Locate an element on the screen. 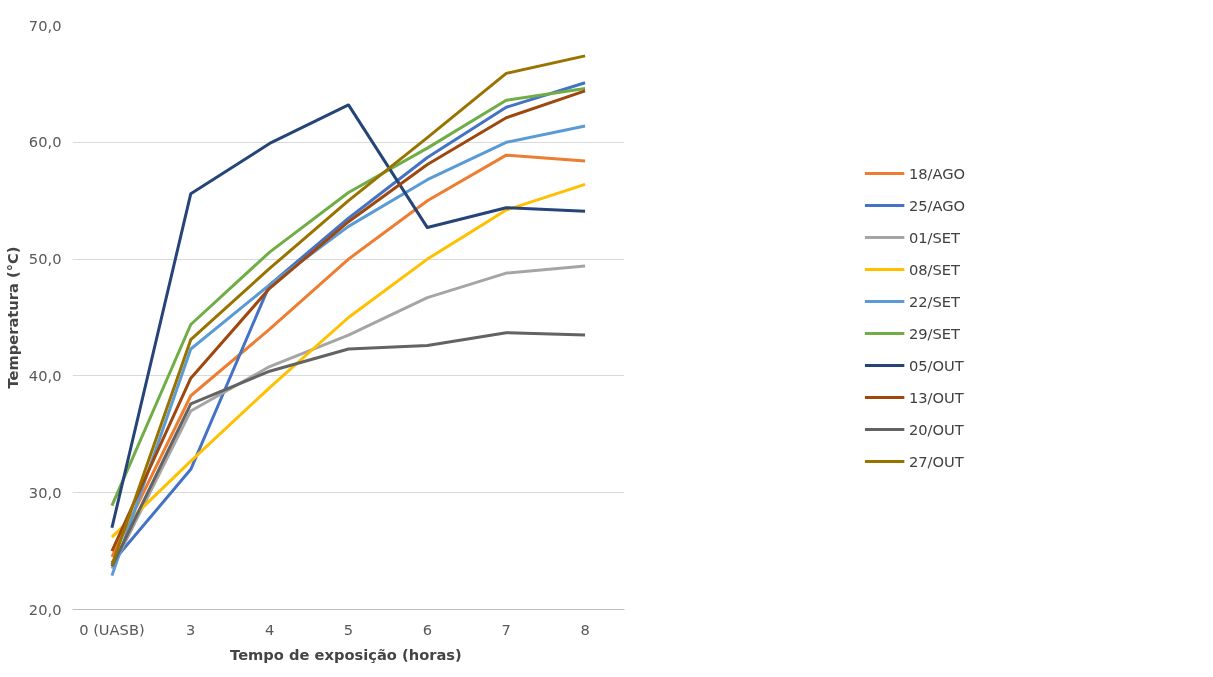 Image resolution: width=1213 pixels, height=677 pixels. x-tick-label: 4 is located at coordinates (269, 629).